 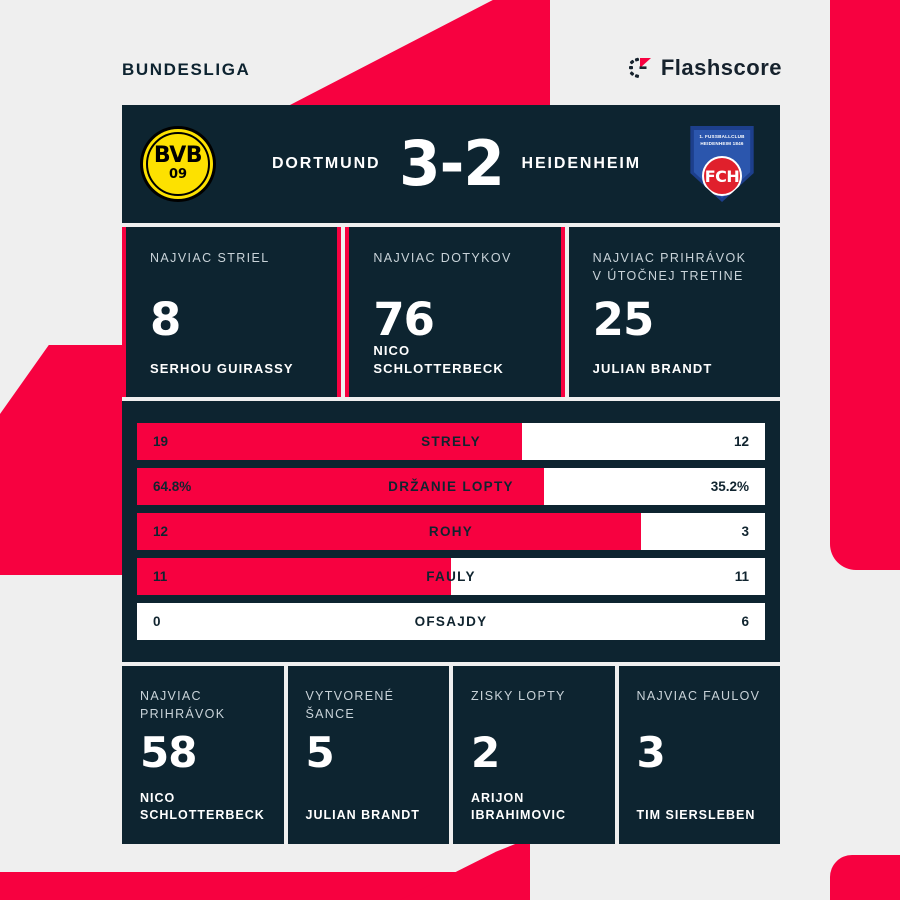 What do you see at coordinates (745, 622) in the screenshot?
I see `stat-away-value: 6` at bounding box center [745, 622].